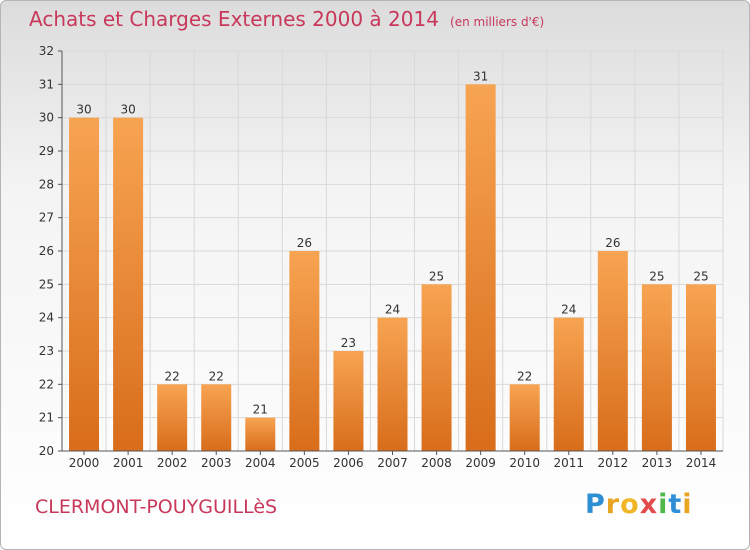 The image size is (750, 550). Describe the element at coordinates (613, 504) in the screenshot. I see `logo-letter: r` at that location.